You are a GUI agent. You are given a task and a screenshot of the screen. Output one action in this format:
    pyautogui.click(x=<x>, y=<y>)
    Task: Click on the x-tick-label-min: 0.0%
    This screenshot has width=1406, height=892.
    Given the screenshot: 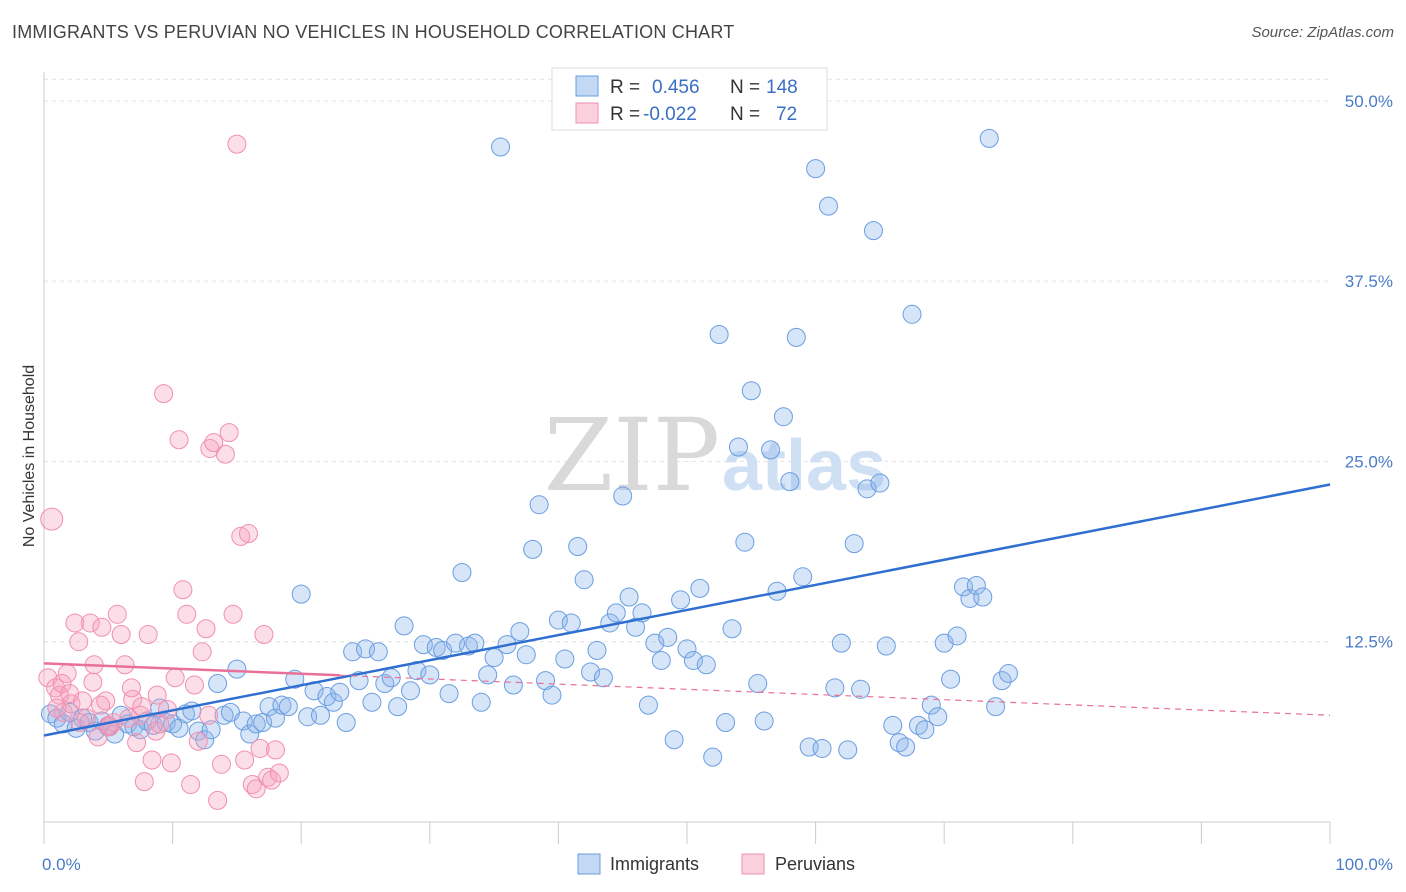 What is the action you would take?
    pyautogui.click(x=61, y=864)
    